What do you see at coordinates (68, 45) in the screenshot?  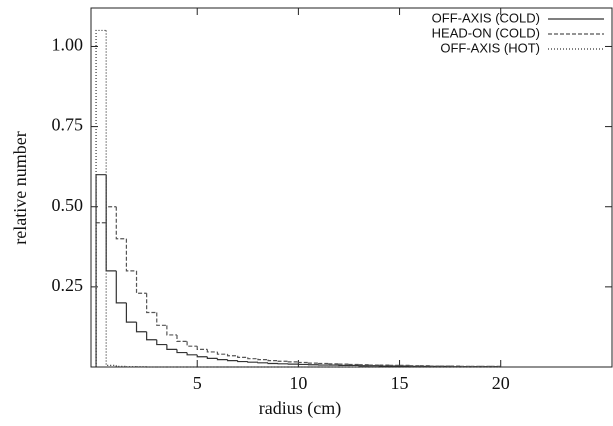 I see `y-tick-label: 1.00` at bounding box center [68, 45].